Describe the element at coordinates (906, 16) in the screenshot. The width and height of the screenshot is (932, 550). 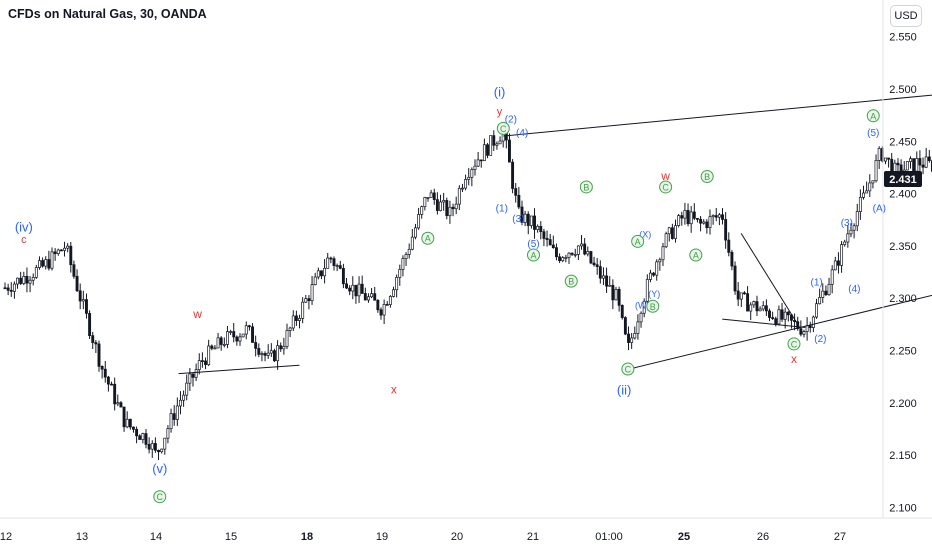
I see `currency-button: USD` at that location.